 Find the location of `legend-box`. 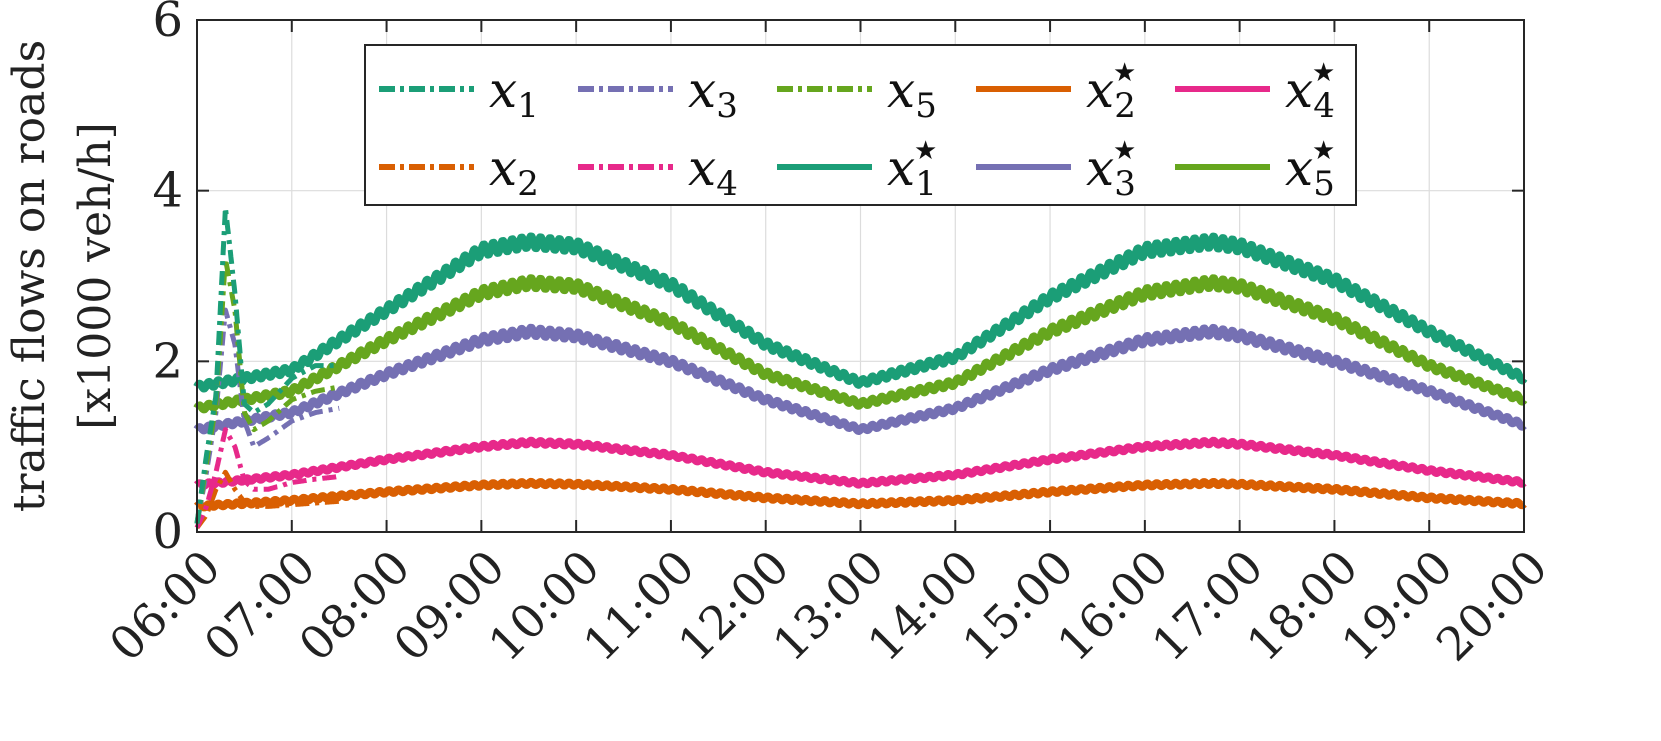

legend-box is located at coordinates (860, 125).